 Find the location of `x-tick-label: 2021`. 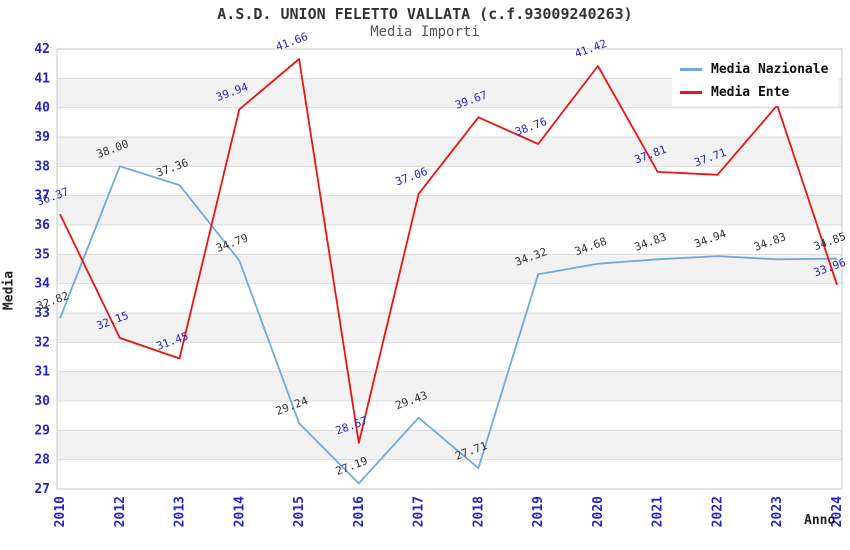

x-tick-label: 2021 is located at coordinates (658, 511).